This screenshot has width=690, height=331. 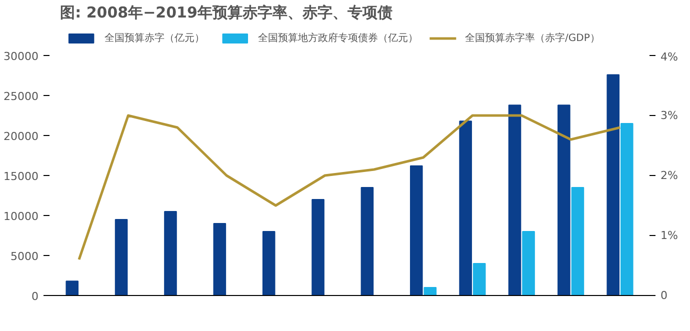 I want to click on y2-tick-label: 1%, so click(x=669, y=235).